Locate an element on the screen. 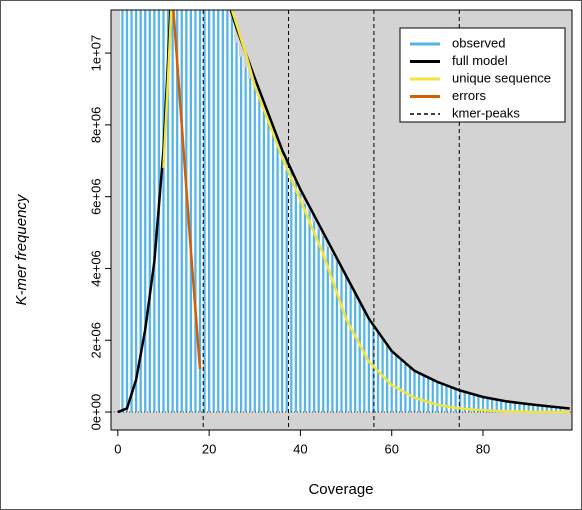 This screenshot has width=582, height=510. y-tick-label: 0e+00 is located at coordinates (95, 412).